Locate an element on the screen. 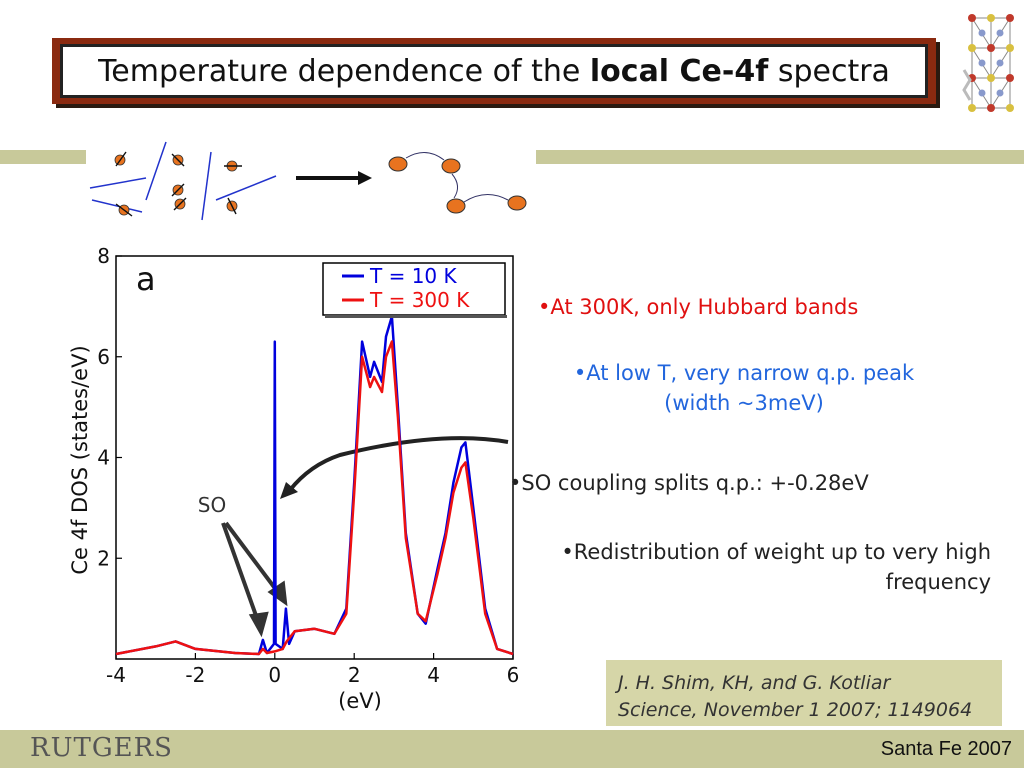 This screenshot has width=1024, height=768. x-tick-label: 2 is located at coordinates (354, 675).